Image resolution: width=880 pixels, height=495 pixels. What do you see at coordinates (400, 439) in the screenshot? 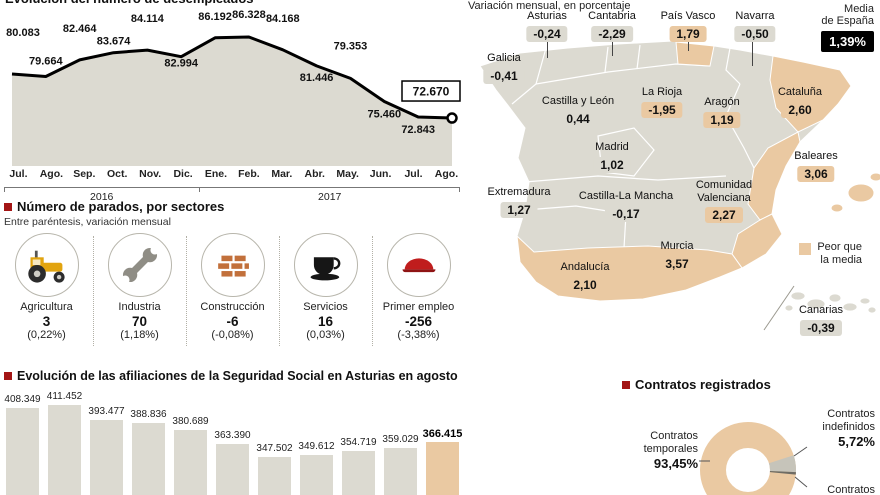
I see `bar-value-label: 359.029` at bounding box center [400, 439].